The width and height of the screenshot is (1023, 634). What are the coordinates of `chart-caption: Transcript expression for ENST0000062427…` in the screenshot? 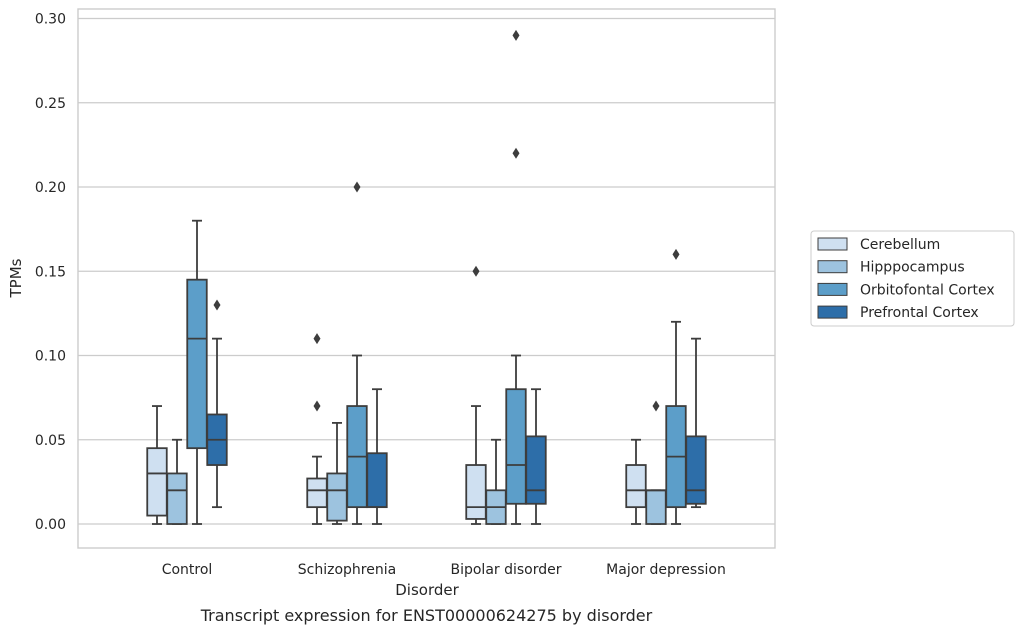 It's located at (426, 615).